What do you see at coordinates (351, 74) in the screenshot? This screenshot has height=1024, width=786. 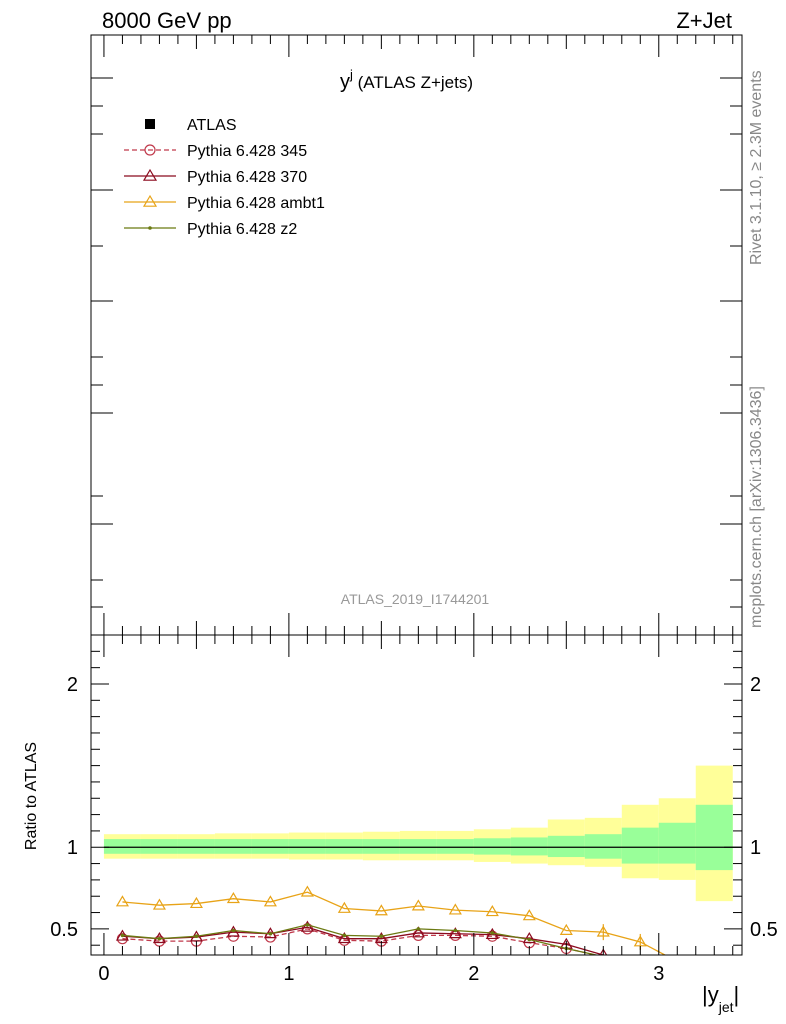 I see `main-title-sup: j` at bounding box center [351, 74].